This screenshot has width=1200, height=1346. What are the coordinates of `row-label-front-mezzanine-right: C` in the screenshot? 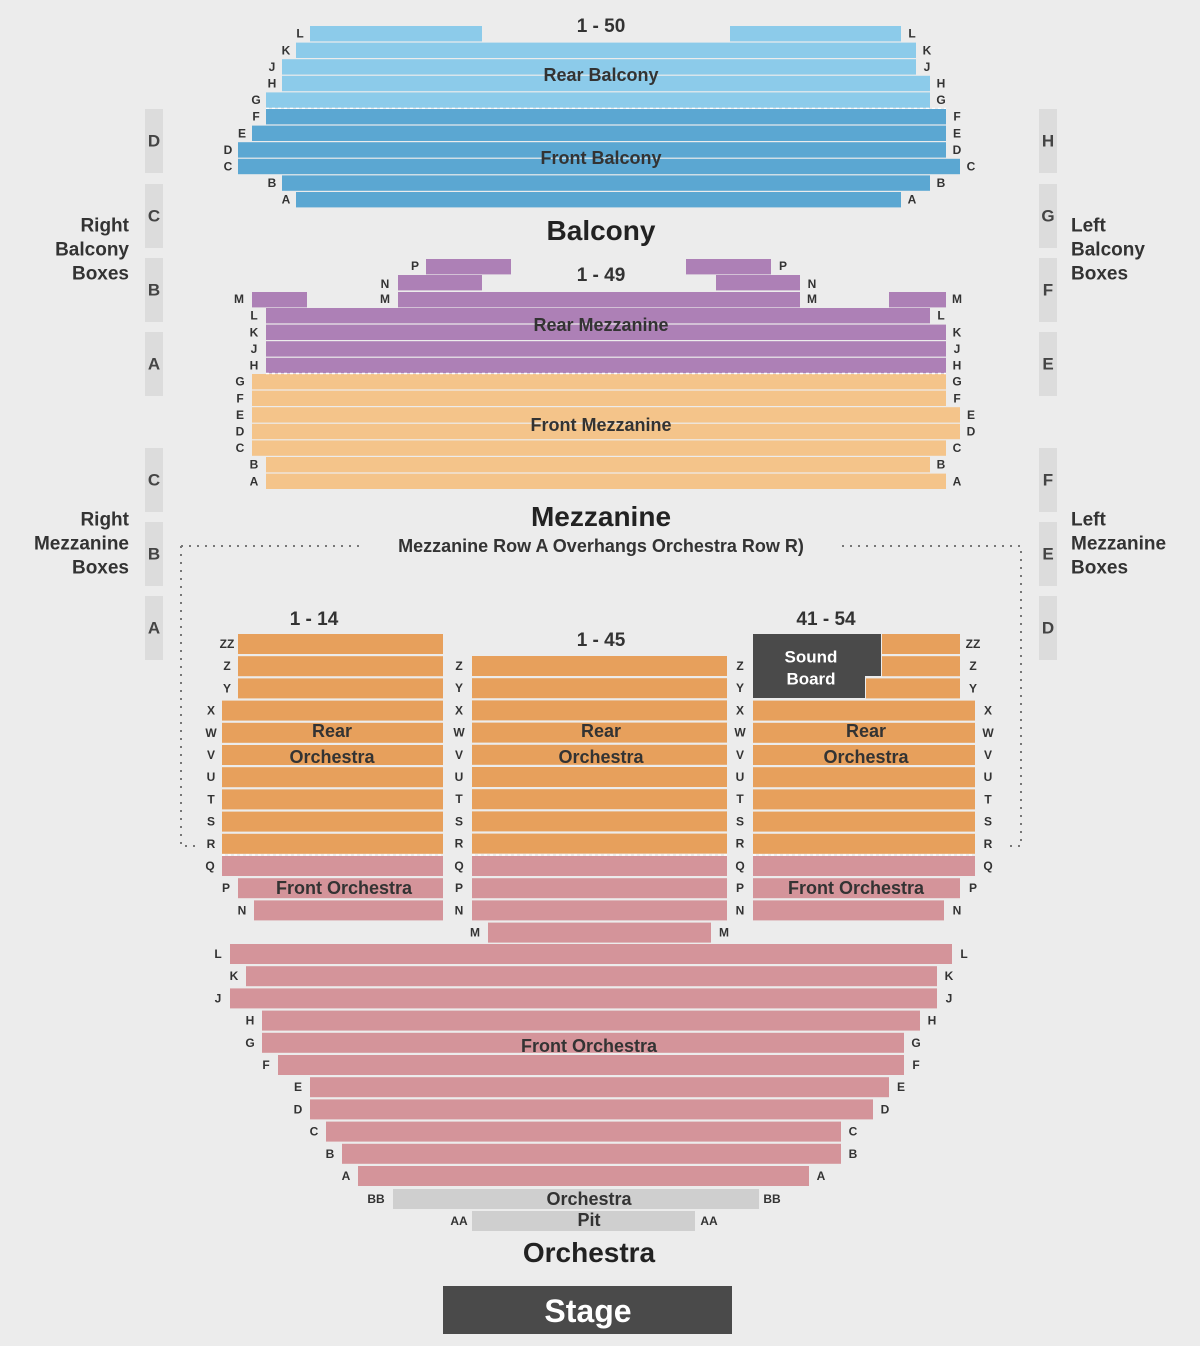 It's located at (957, 448).